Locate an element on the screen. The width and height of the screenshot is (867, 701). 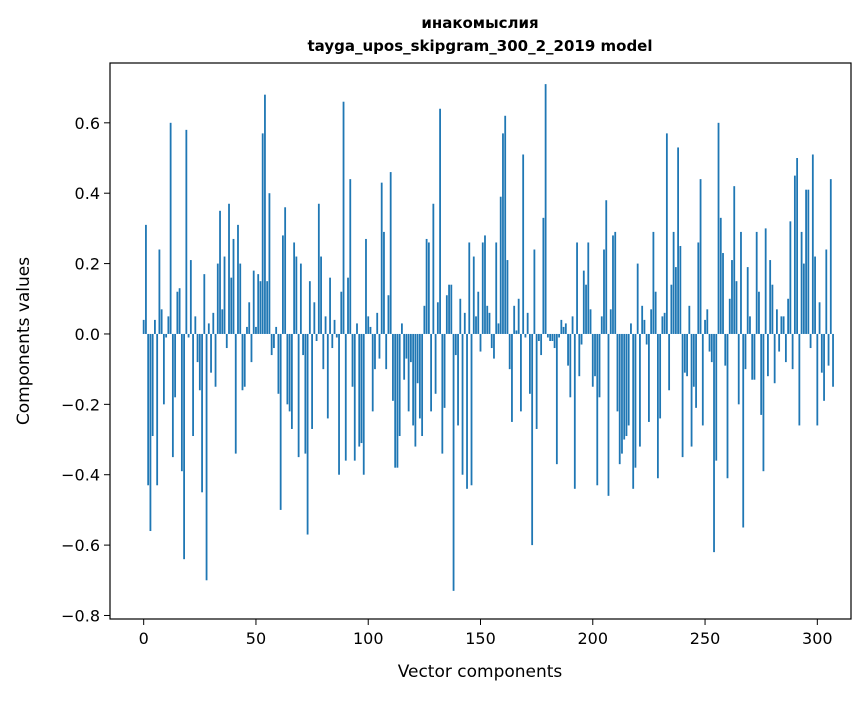
y-tick-label: 0.0 is located at coordinates (87, 334).